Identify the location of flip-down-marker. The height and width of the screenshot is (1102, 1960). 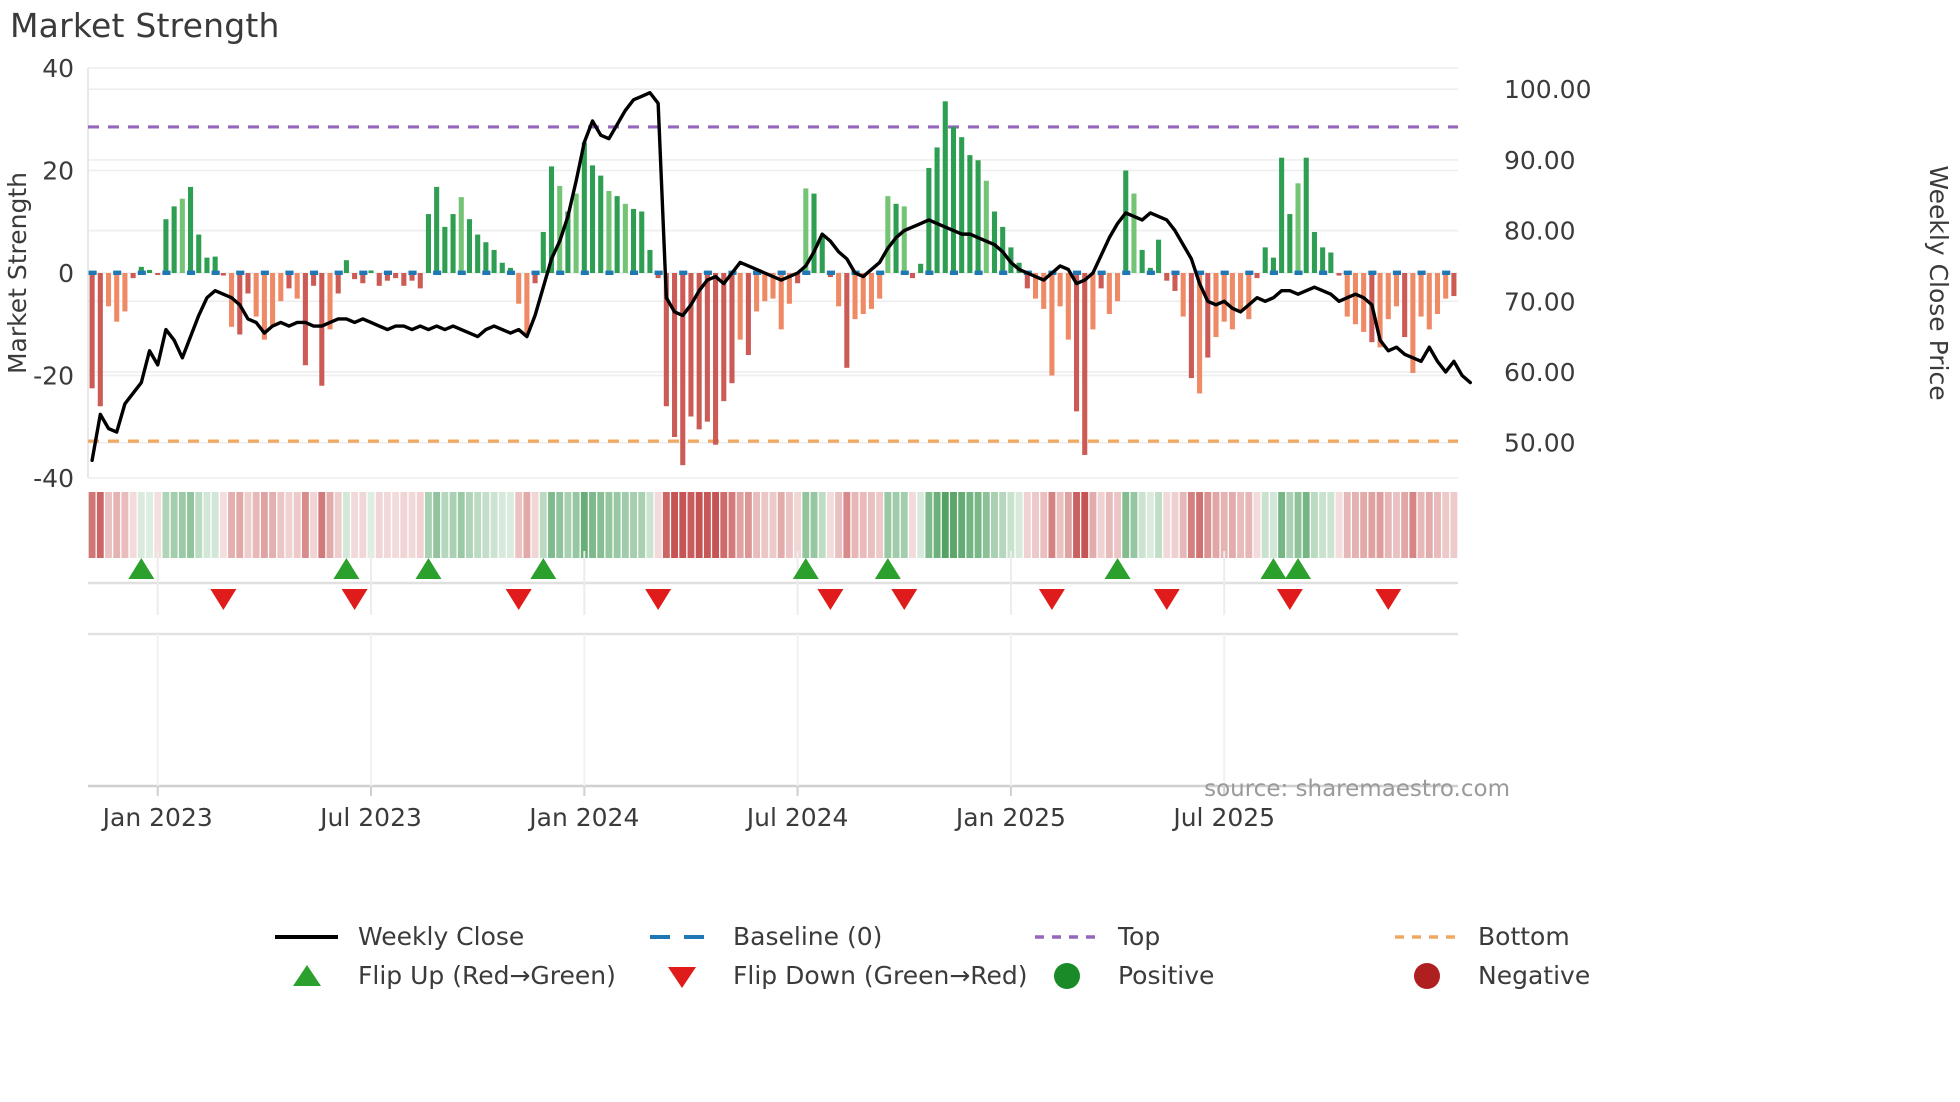
(354, 599).